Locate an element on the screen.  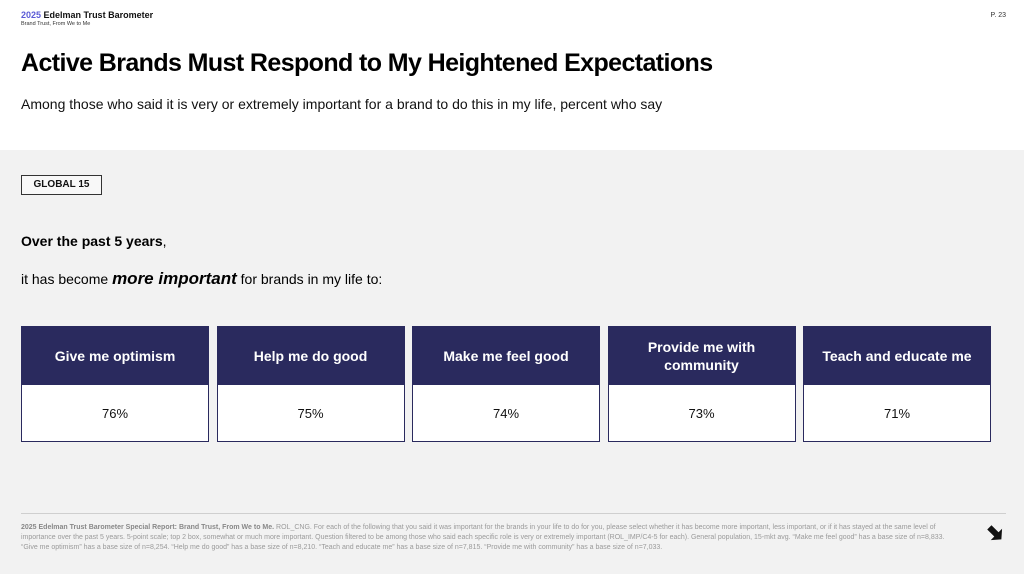
lead-line-2-emphasis: more important is located at coordinates (174, 278).